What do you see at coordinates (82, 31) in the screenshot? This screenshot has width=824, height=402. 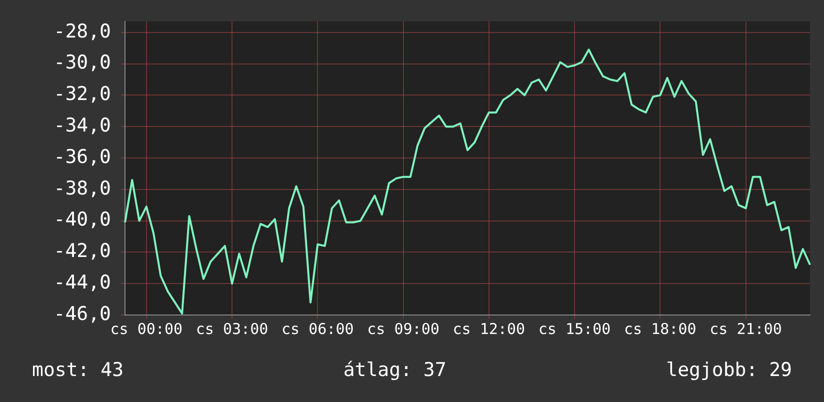 I see `y-tick-label: -28,0` at bounding box center [82, 31].